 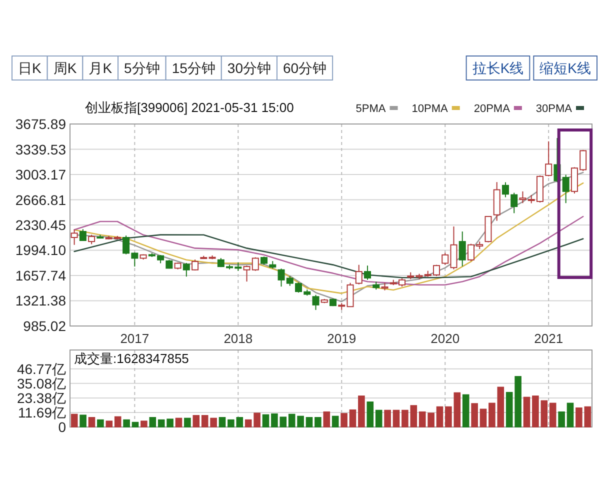 I want to click on x-tick-label: 2019, so click(x=341, y=338).